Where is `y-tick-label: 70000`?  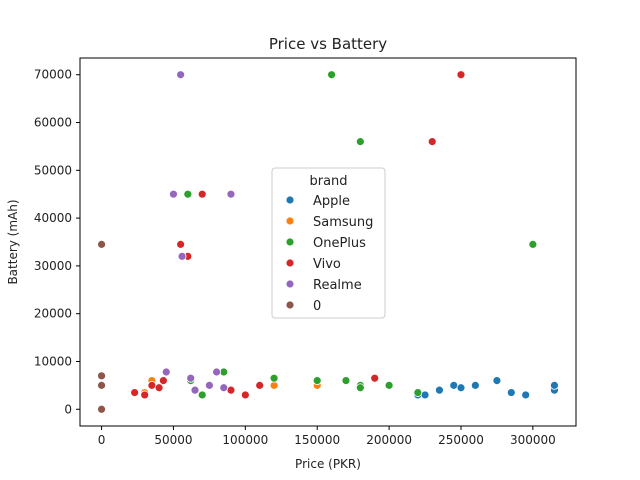
y-tick-label: 70000 is located at coordinates (53, 75).